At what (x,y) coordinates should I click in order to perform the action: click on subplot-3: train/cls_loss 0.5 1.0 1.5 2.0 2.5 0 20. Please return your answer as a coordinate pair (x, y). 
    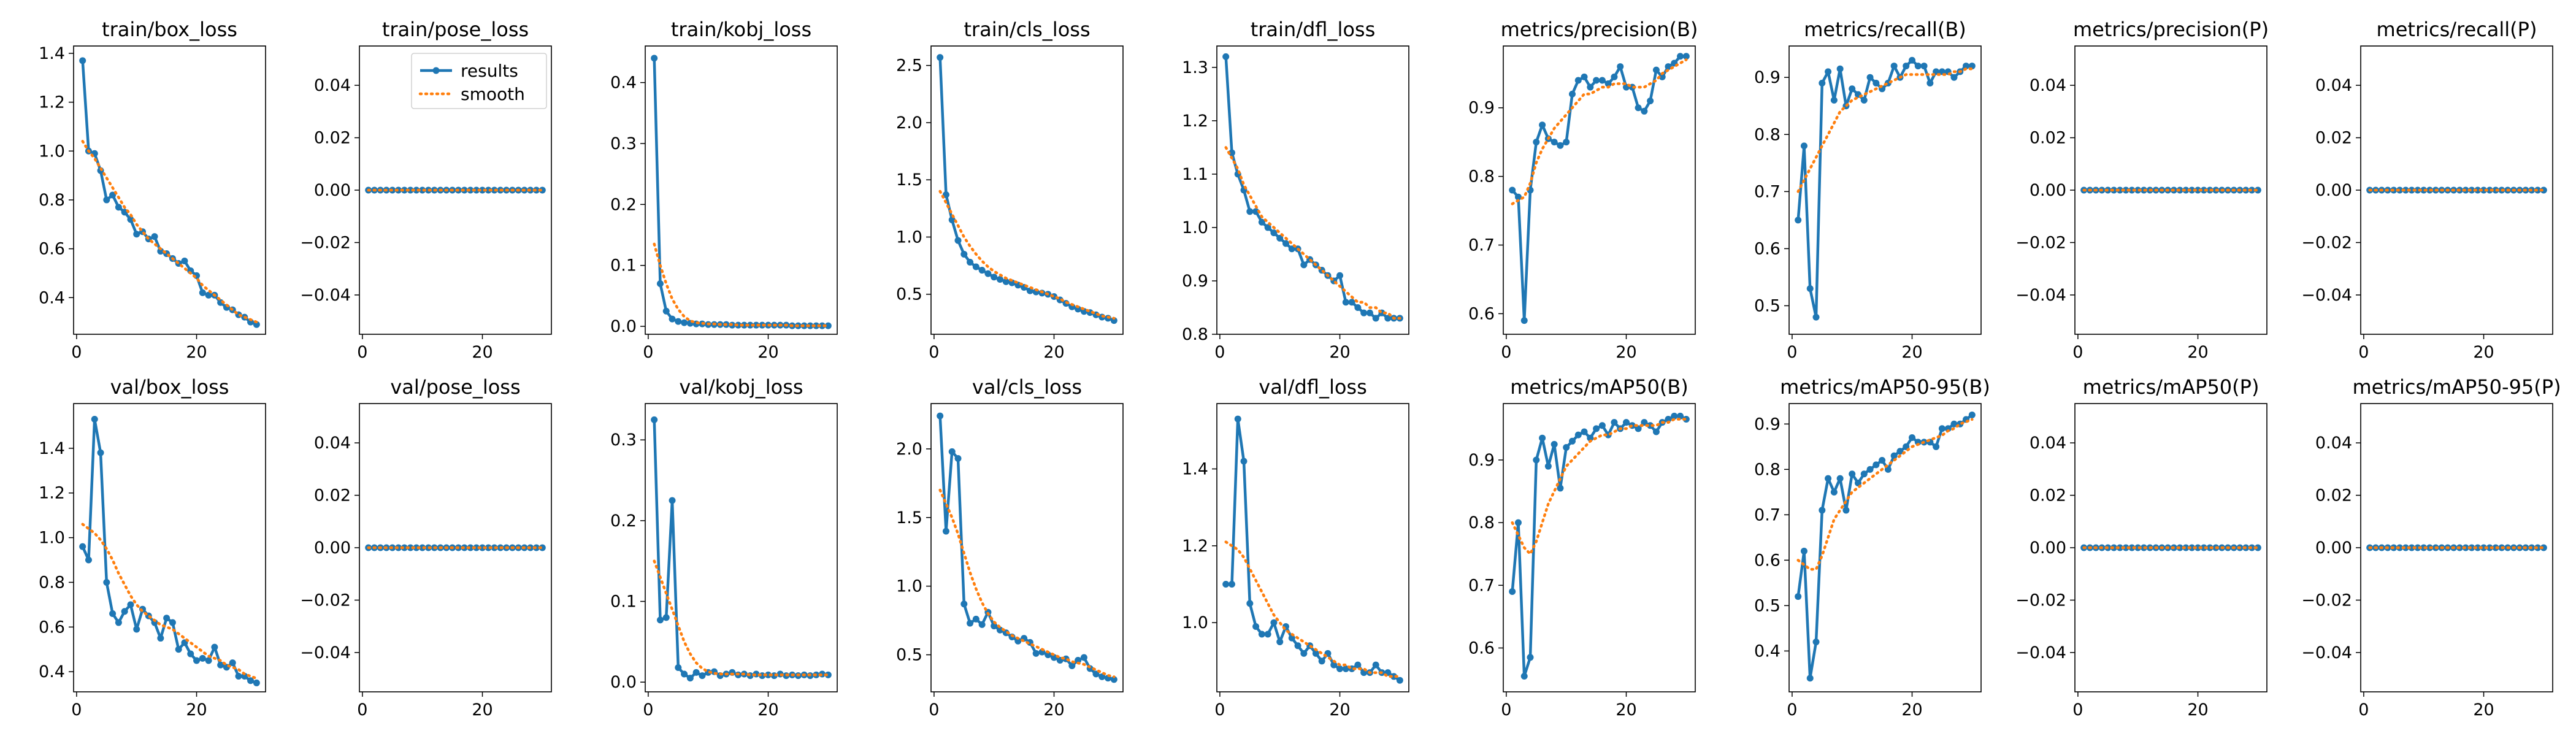
    Looking at the image, I should click on (1010, 190).